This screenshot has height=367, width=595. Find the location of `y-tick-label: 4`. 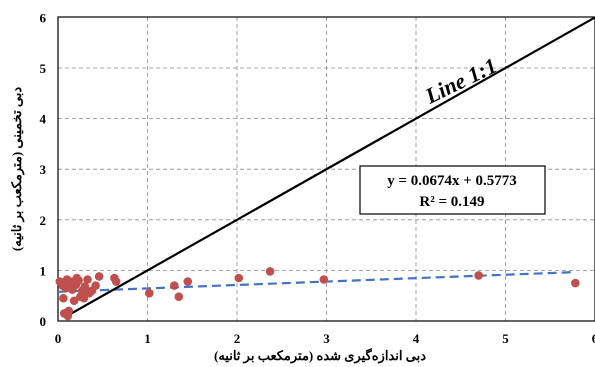

y-tick-label: 4 is located at coordinates (43, 119).